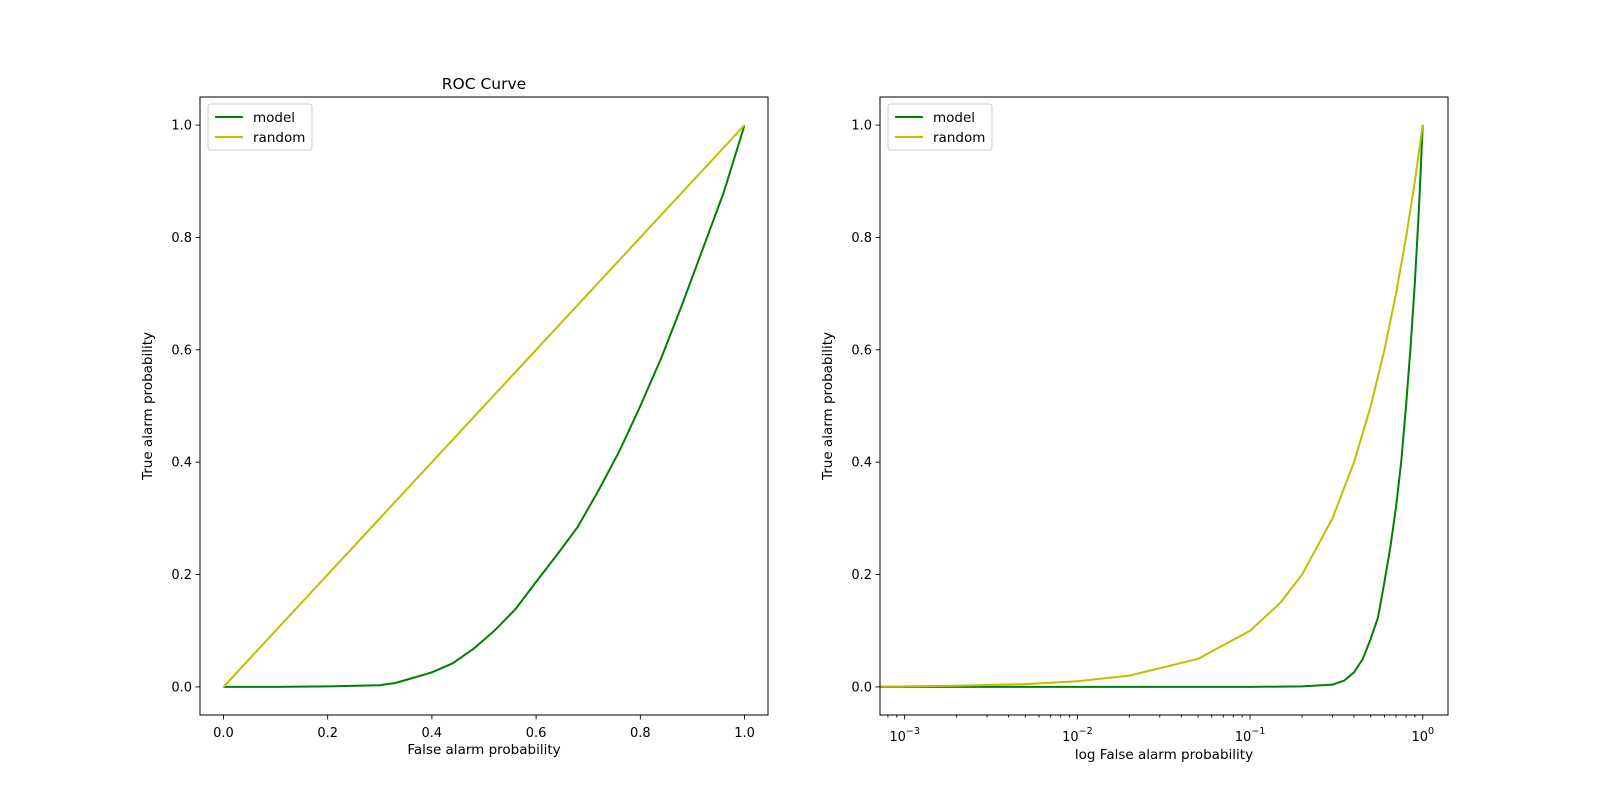 The width and height of the screenshot is (1600, 800). What do you see at coordinates (640, 733) in the screenshot?
I see `x-tick-label: 0.8` at bounding box center [640, 733].